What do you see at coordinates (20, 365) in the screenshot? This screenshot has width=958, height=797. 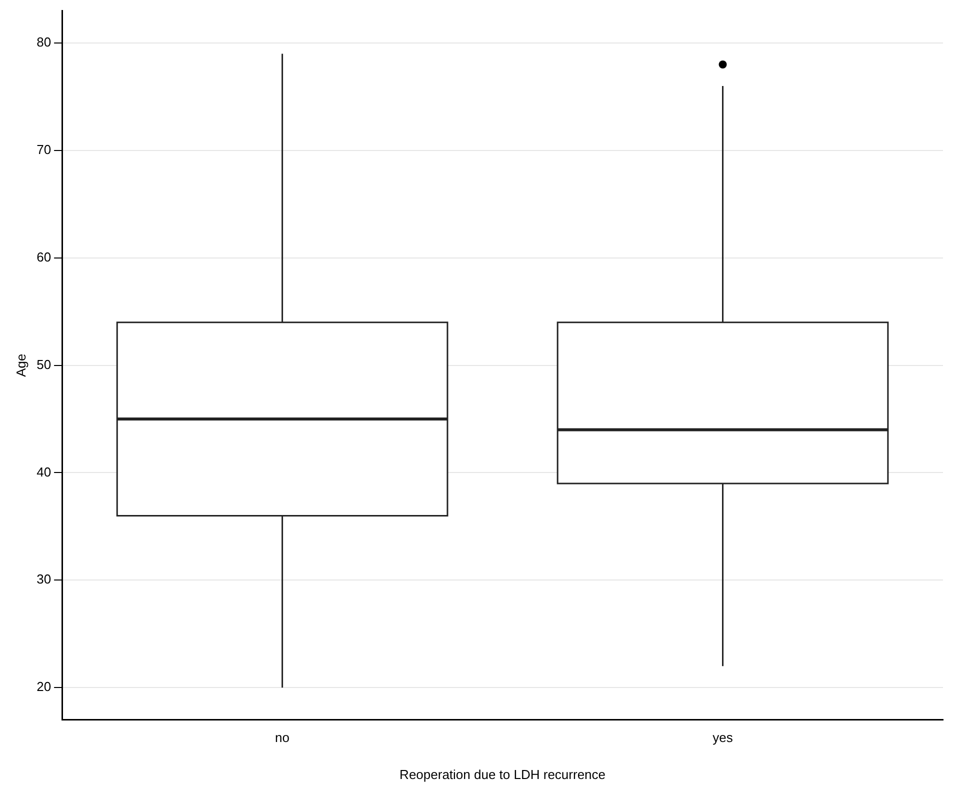 I see `y-axis-title: Age` at bounding box center [20, 365].